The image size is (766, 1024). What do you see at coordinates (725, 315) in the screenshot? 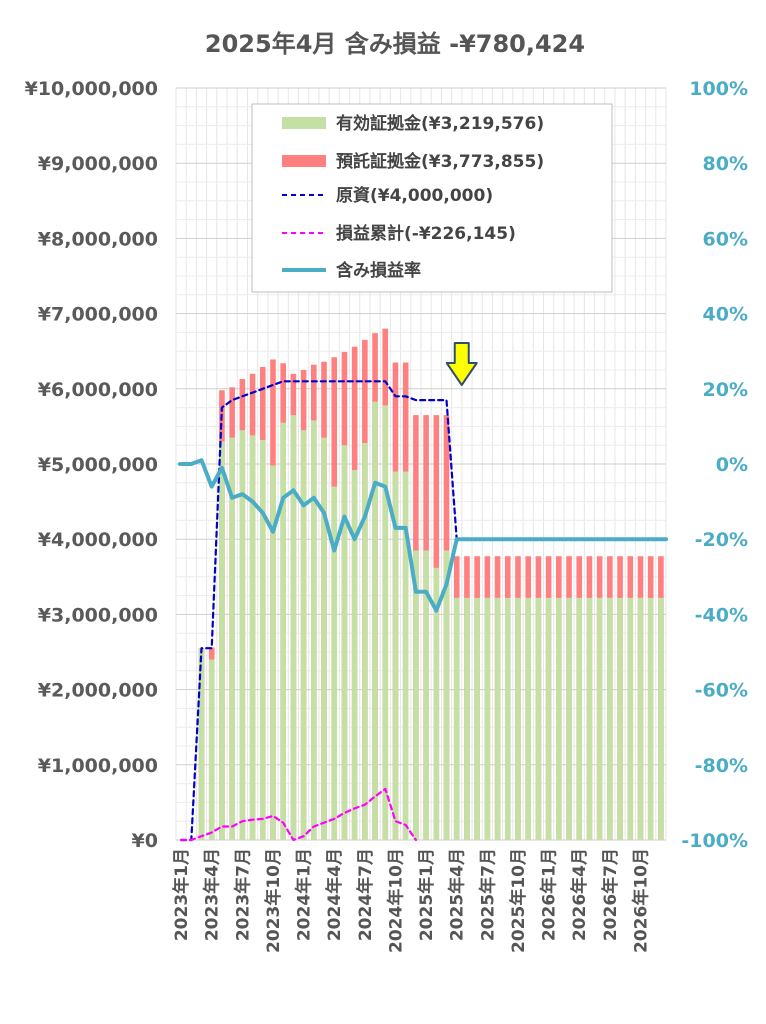
I see `right-axis-tick-label: 40%` at bounding box center [725, 315].